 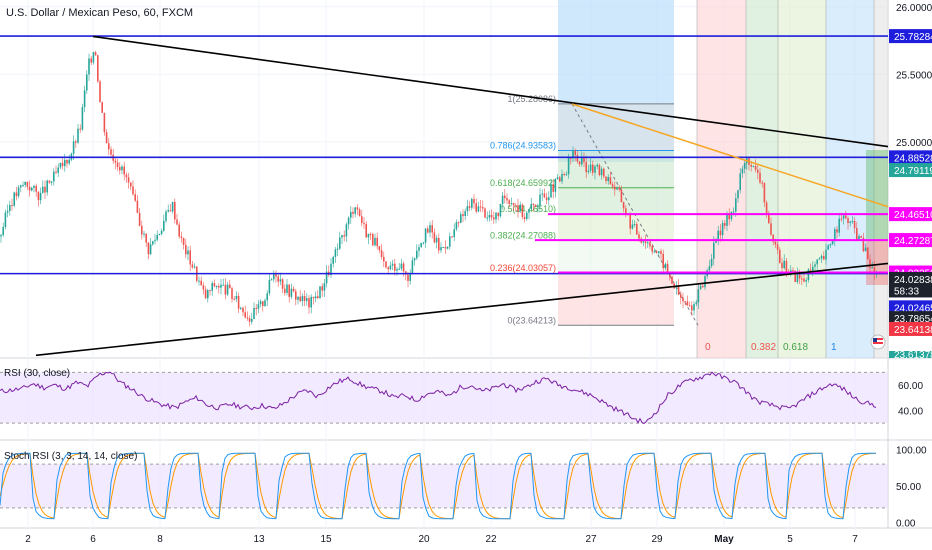 What do you see at coordinates (444, 486) in the screenshot?
I see `stoch-rsi-pane` at bounding box center [444, 486].